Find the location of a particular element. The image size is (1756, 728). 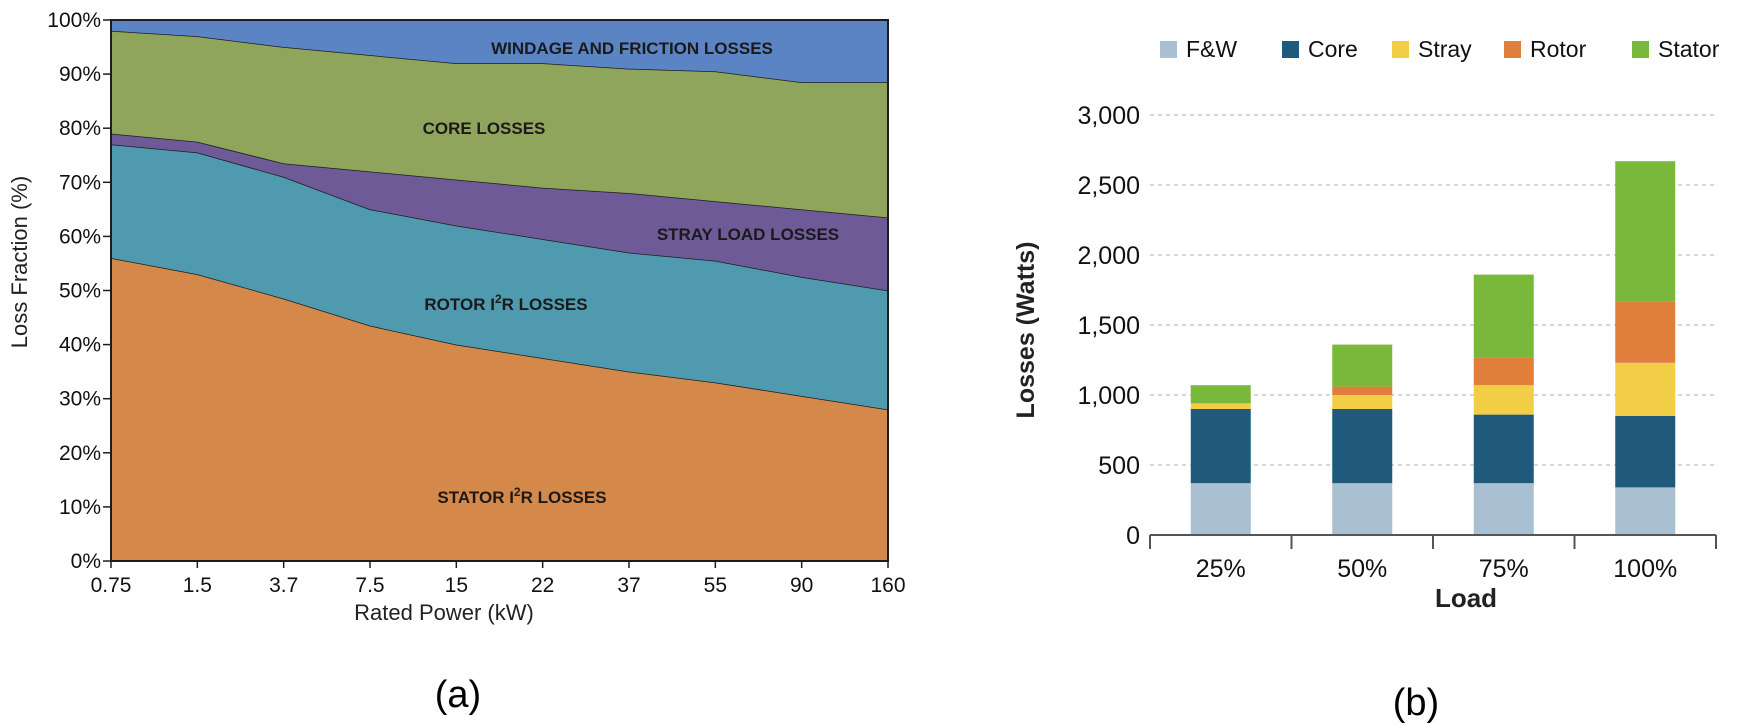

area-x-axis-title: Rated Power (kW) is located at coordinates (444, 612).